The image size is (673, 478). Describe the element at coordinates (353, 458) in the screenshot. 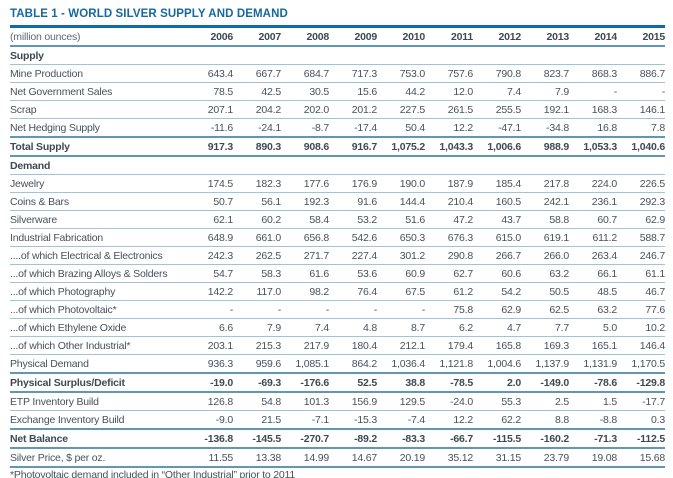

I see `value-cell: 14.67` at that location.